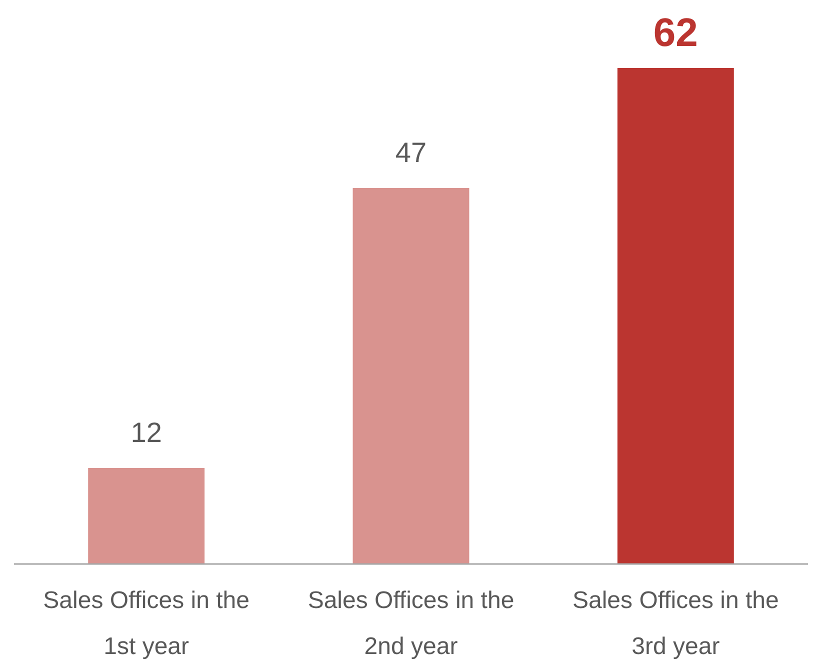 The image size is (816, 672). What do you see at coordinates (411, 152) in the screenshot?
I see `data-label: 47` at bounding box center [411, 152].